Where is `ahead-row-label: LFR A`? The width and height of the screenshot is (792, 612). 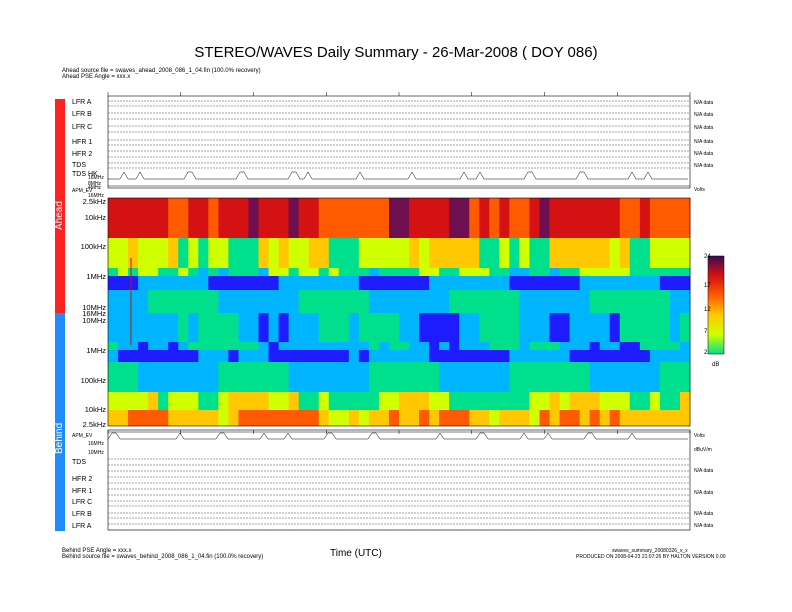
ahead-row-label: LFR A is located at coordinates (82, 102).